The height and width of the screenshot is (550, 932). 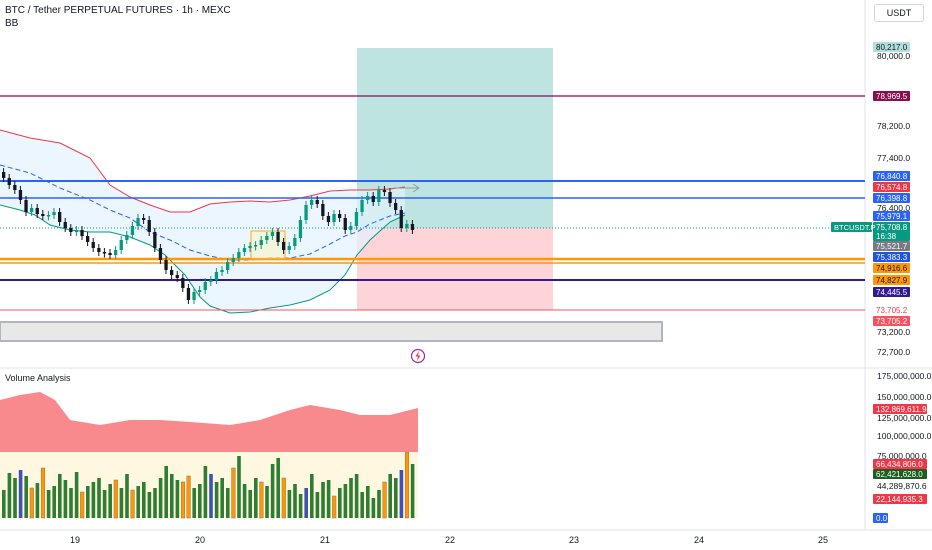 What do you see at coordinates (902, 456) in the screenshot?
I see `volume-tick: 75,000,000.0` at bounding box center [902, 456].